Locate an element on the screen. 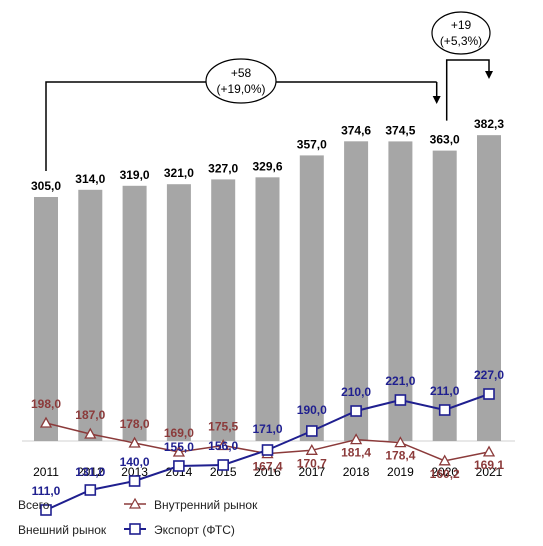 The image size is (543, 546). label-domestic: 170,7 is located at coordinates (312, 463).